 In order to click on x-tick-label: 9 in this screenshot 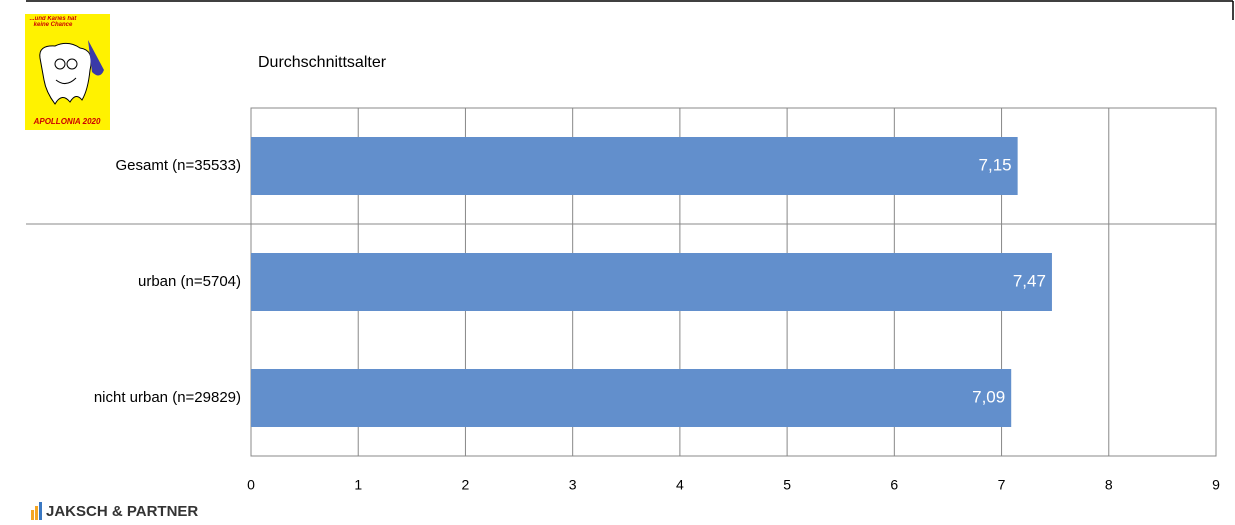, I will do `click(1216, 485)`.